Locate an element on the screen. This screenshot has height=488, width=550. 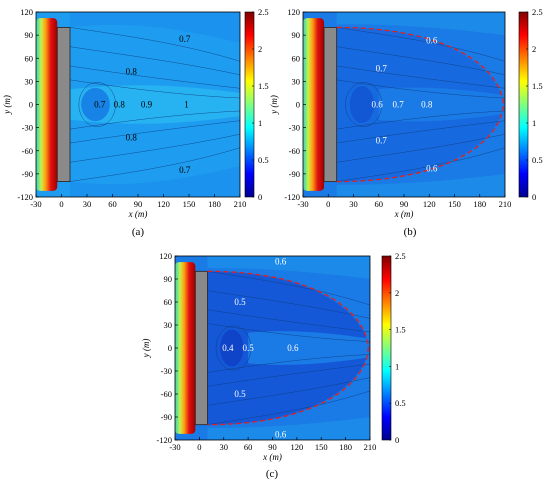
x-axis-label: x (m) is located at coordinates (404, 214).